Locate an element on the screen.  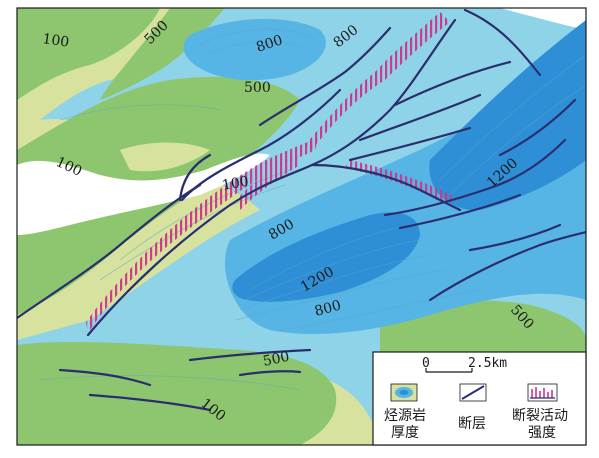
legend-activity-label-2: 强度 is located at coordinates (542, 433).